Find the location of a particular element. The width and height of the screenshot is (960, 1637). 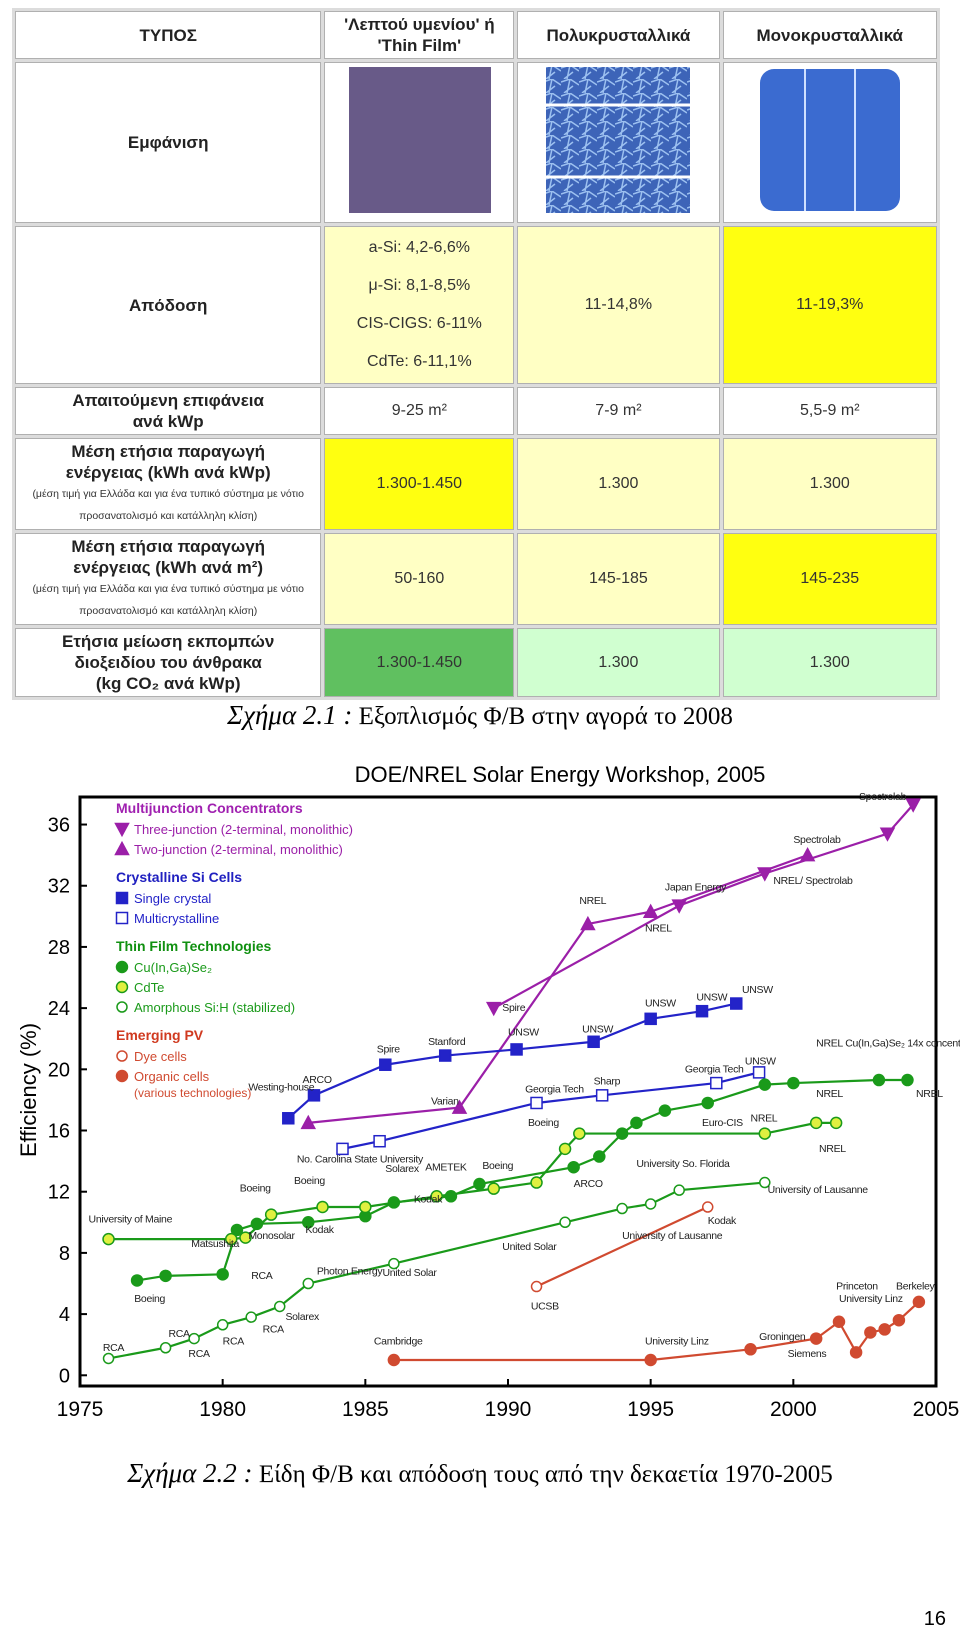

annotation: University of Lausanne is located at coordinates (672, 1236).